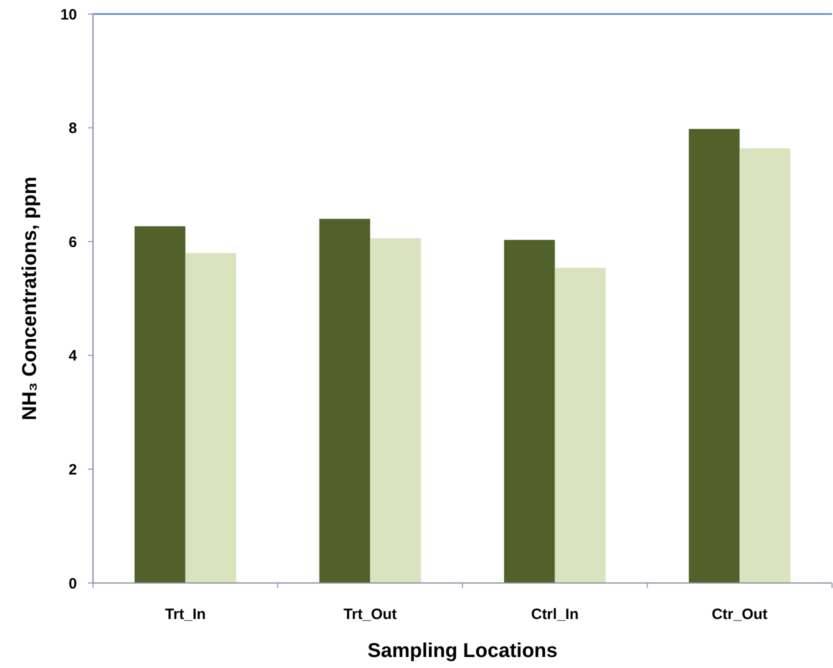  I want to click on y-tick-label: 10, so click(68, 15).